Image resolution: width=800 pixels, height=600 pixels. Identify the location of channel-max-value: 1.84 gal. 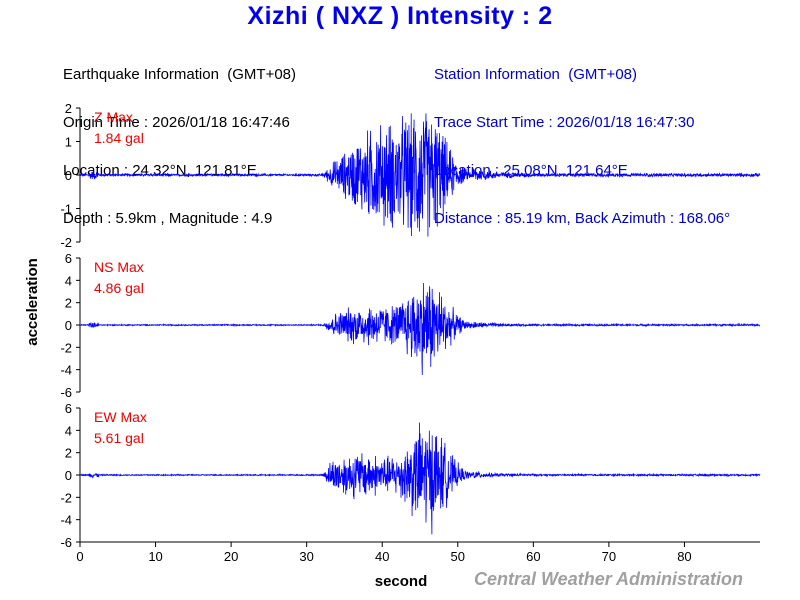
(119, 138).